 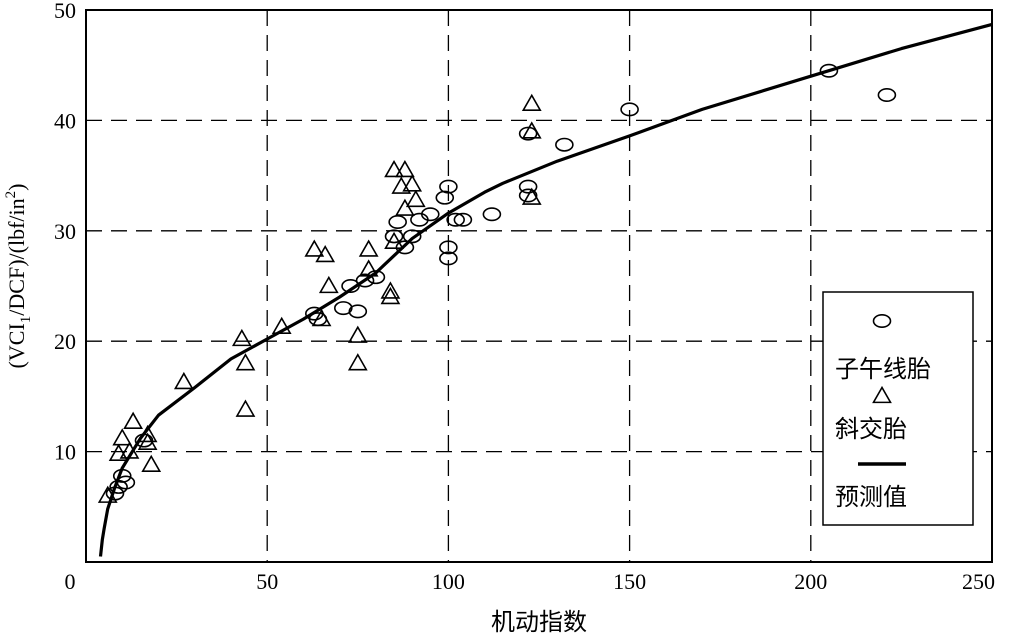 What do you see at coordinates (65, 120) in the screenshot?
I see `y-tick-label: 40` at bounding box center [65, 120].